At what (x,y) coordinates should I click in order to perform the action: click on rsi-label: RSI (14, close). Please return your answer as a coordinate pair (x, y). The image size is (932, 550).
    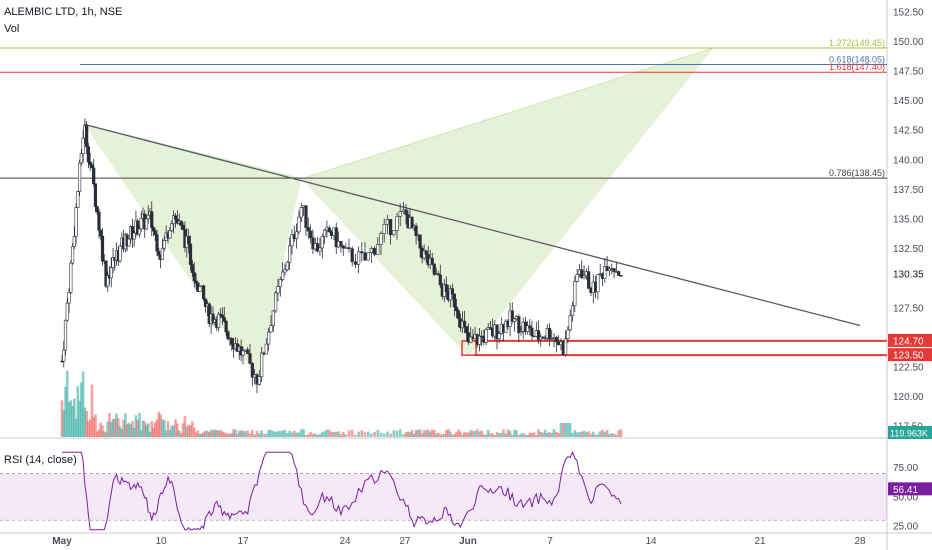
    Looking at the image, I should click on (40, 460).